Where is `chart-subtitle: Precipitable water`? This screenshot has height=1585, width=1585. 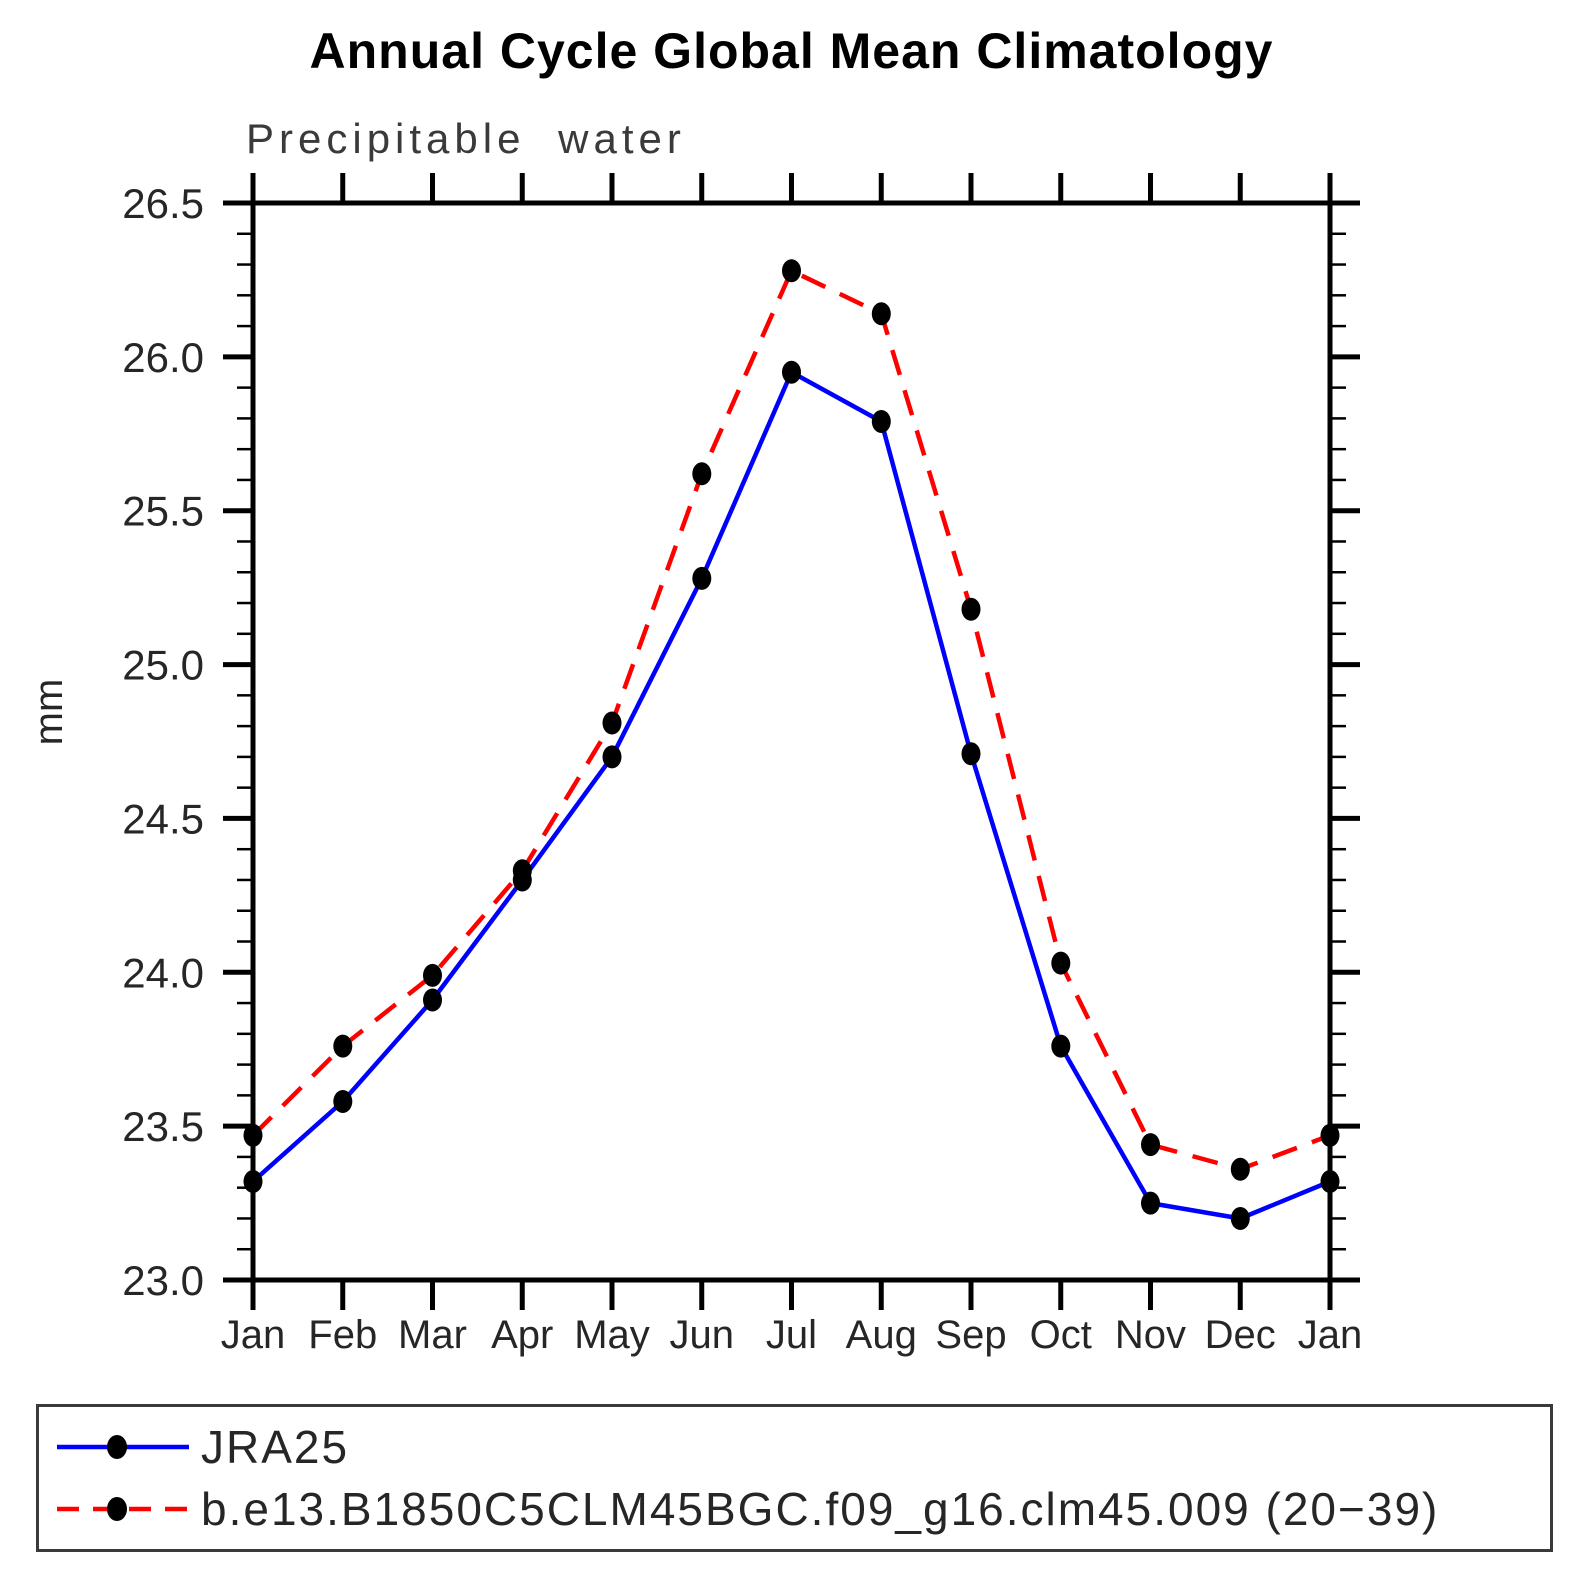 chart-subtitle: Precipitable water is located at coordinates (466, 138).